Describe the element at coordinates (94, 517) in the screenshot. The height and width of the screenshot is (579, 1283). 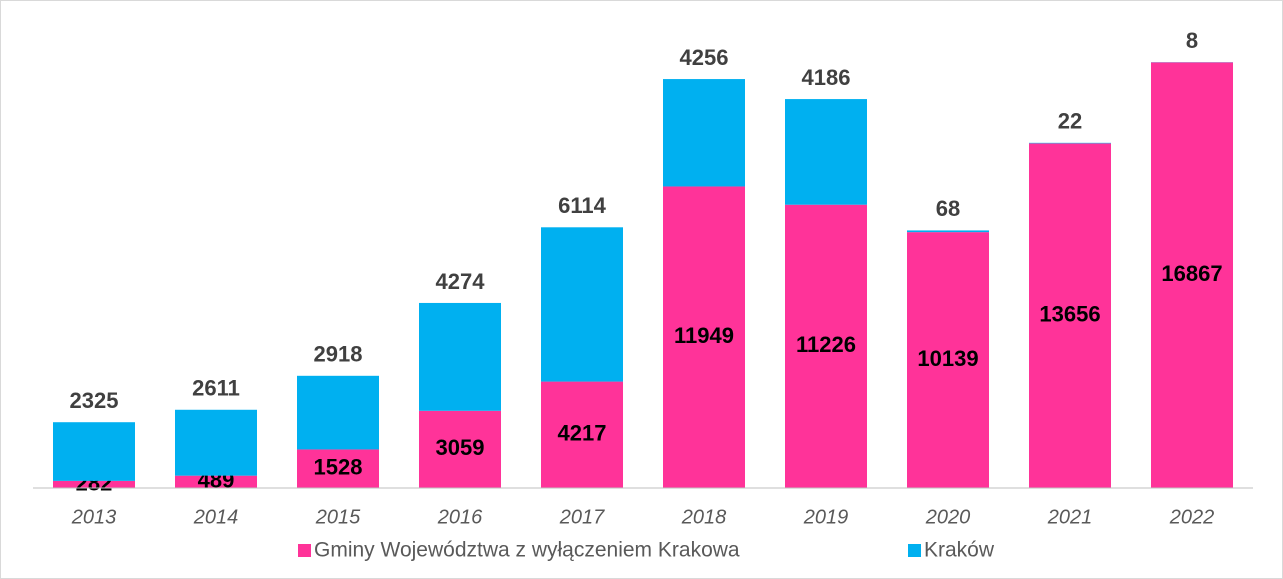
I see `x-tick-label: 2013` at that location.